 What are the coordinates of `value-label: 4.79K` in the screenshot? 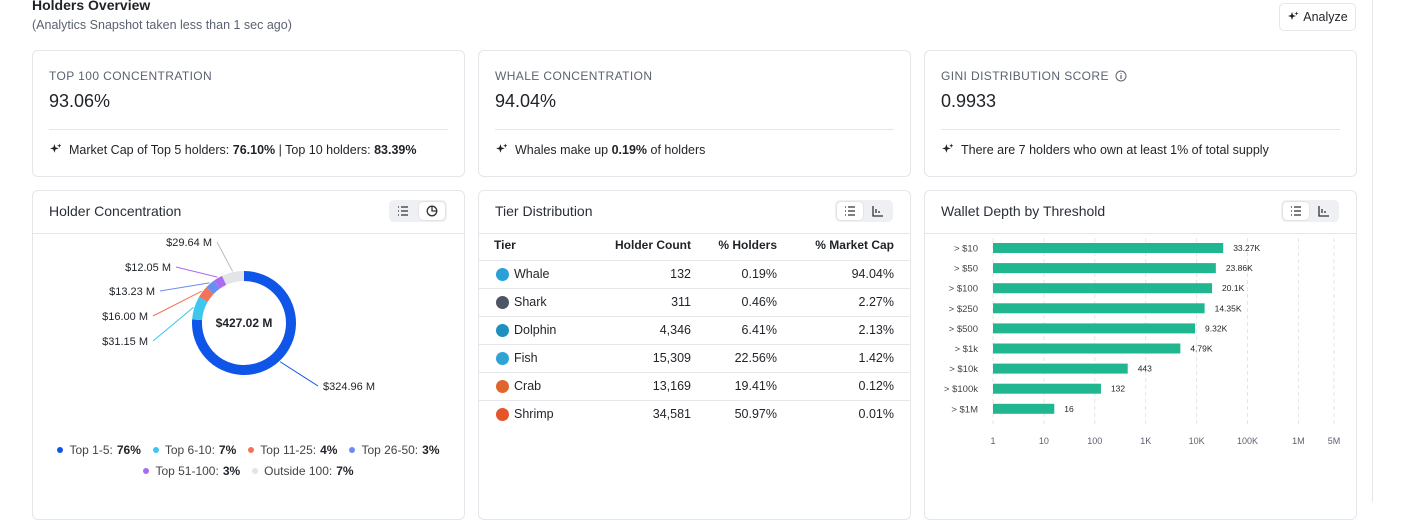 It's located at (1201, 349).